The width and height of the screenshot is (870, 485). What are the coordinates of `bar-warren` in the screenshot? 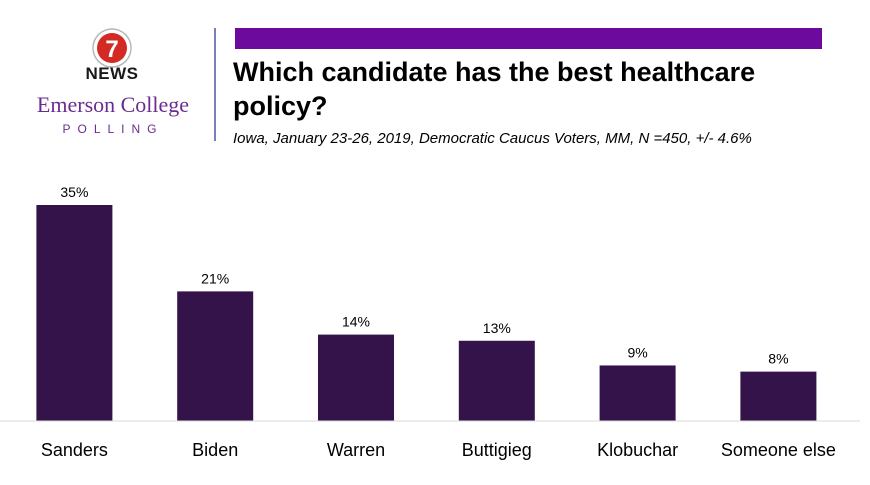 It's located at (356, 377).